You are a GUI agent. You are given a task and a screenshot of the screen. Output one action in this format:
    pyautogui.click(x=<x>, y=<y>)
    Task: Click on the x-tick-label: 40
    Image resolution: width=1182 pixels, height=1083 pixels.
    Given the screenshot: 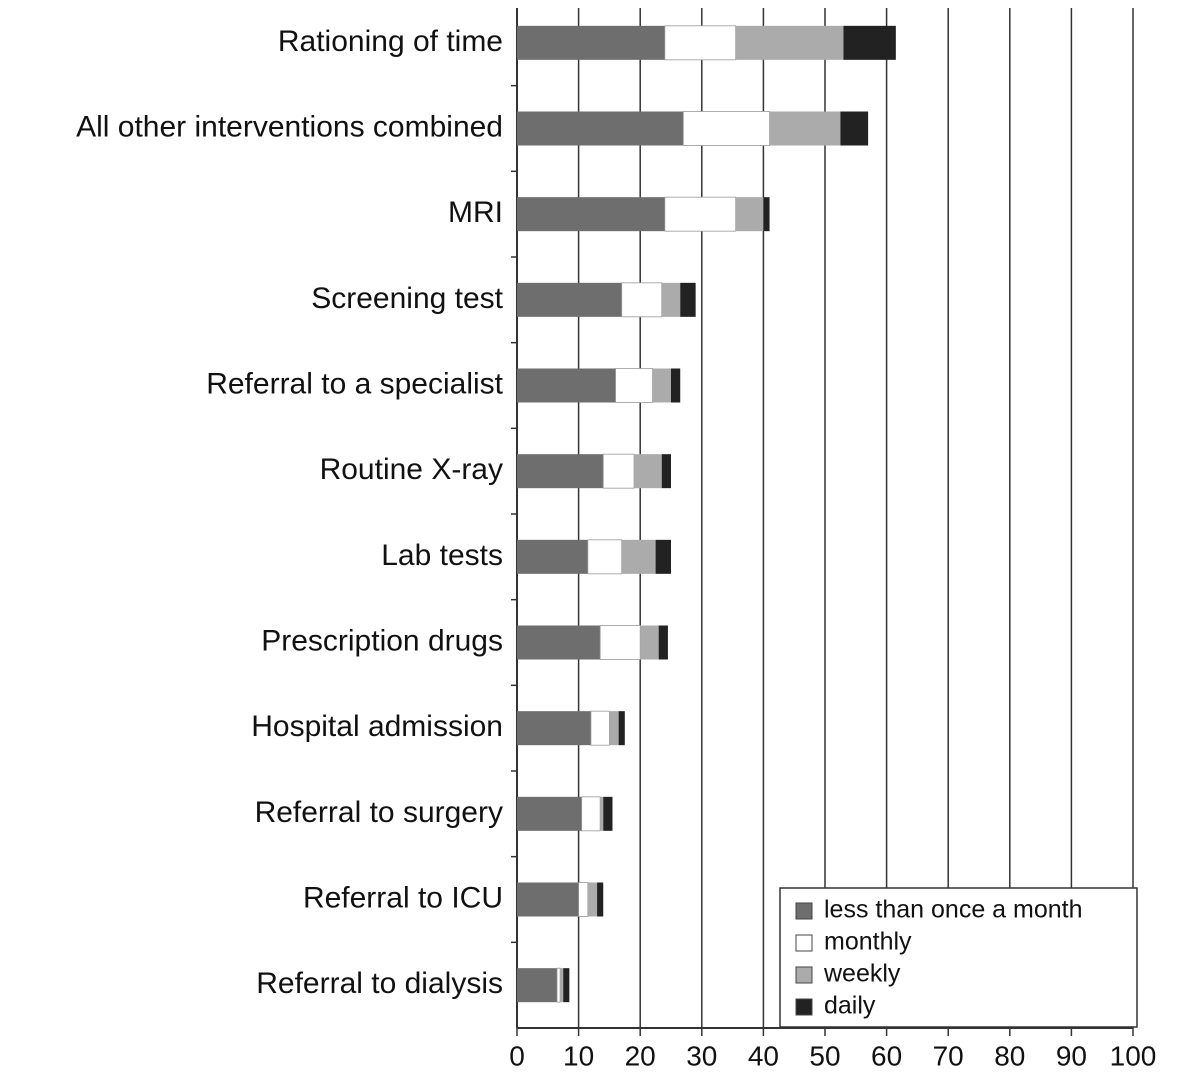 What is the action you would take?
    pyautogui.click(x=763, y=1055)
    